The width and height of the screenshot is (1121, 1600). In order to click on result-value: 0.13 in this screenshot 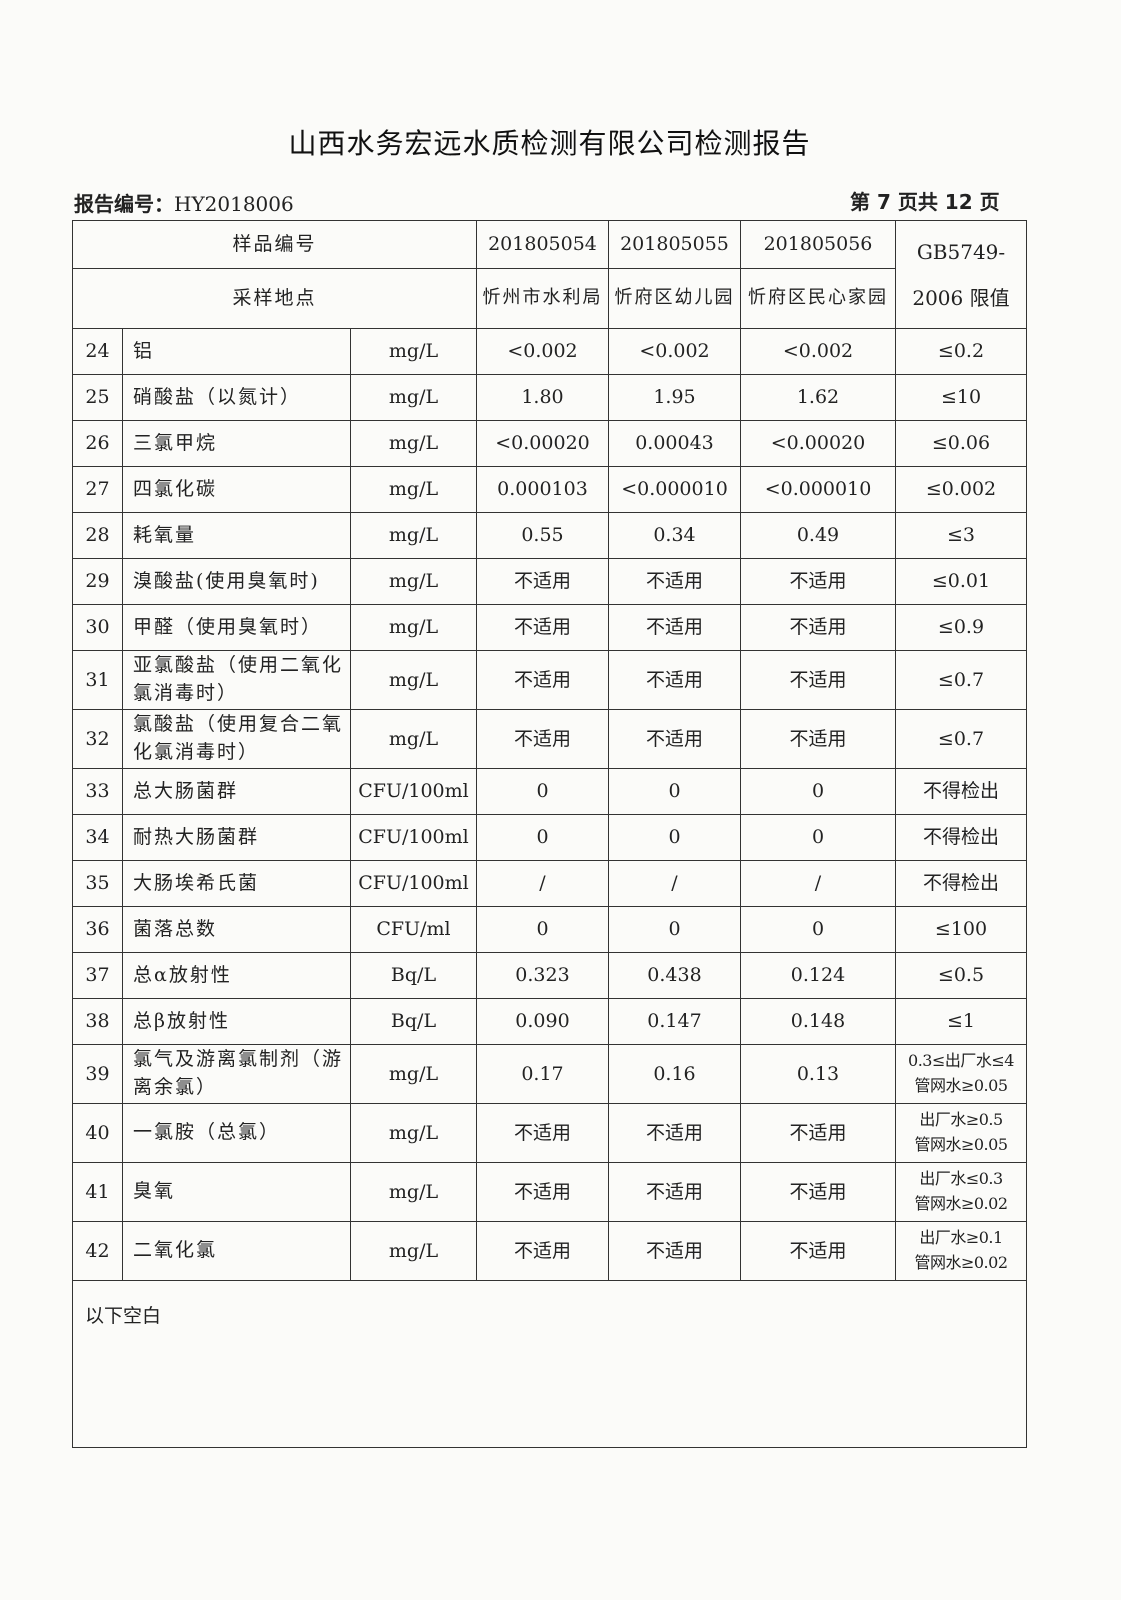, I will do `click(818, 1074)`.